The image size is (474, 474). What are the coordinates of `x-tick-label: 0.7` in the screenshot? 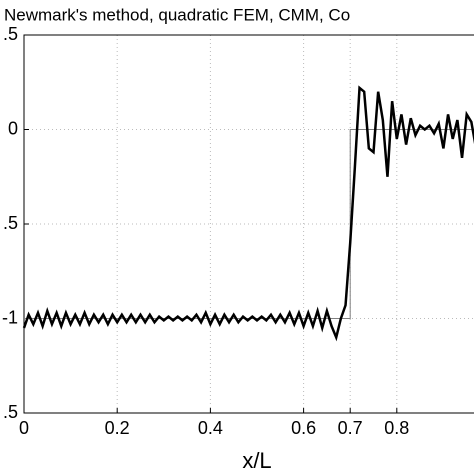 It's located at (350, 428).